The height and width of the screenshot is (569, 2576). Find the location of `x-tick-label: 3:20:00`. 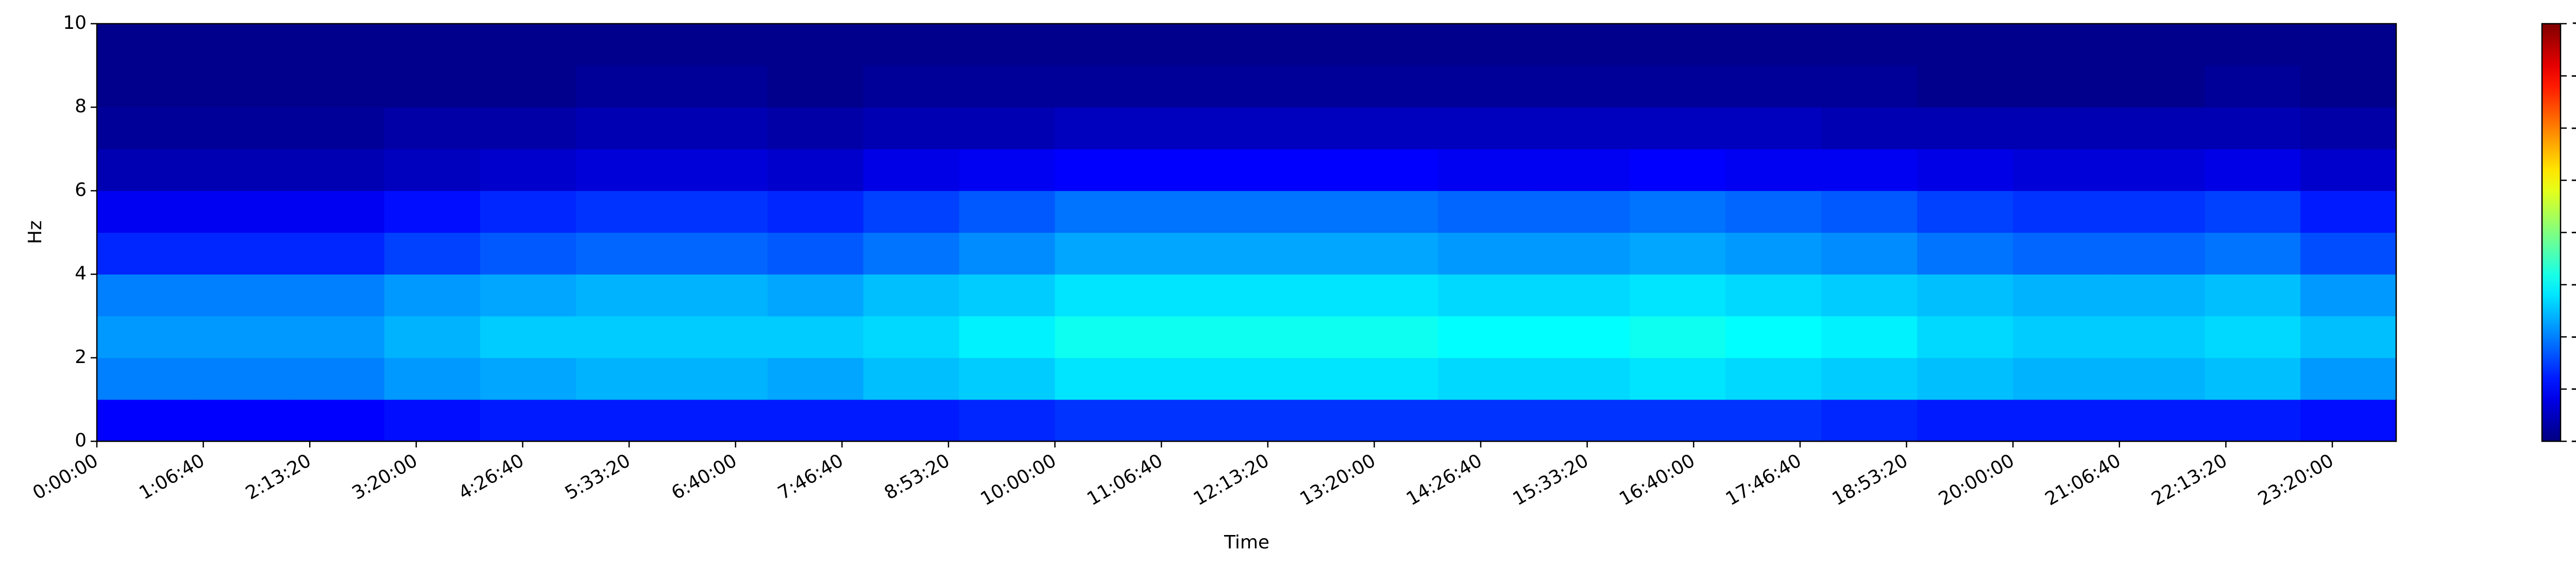

x-tick-label: 3:20:00 is located at coordinates (385, 477).